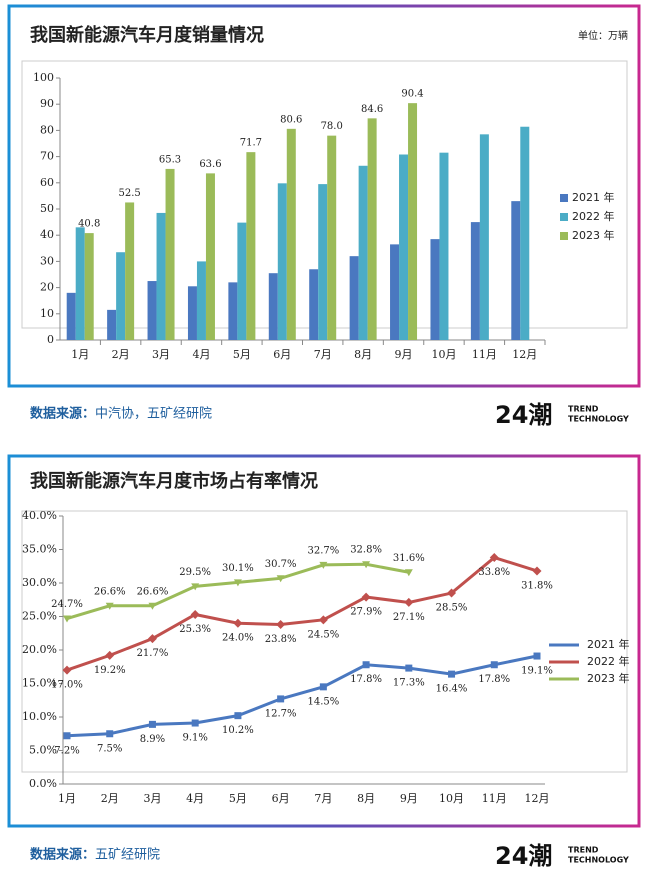 This screenshot has height=875, width=647. What do you see at coordinates (127, 855) in the screenshot?
I see `source: 五矿经研院` at bounding box center [127, 855].